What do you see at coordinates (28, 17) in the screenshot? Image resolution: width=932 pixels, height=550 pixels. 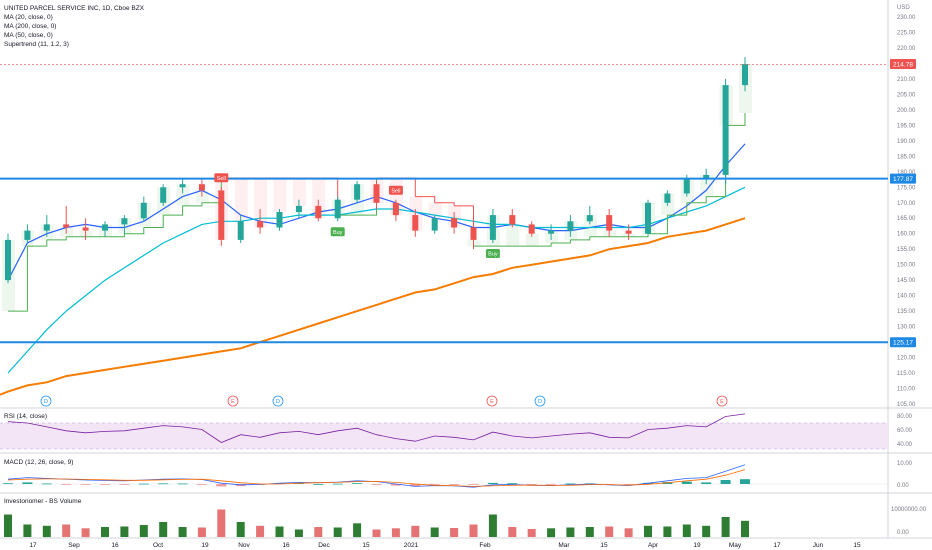 I see `indicator-ma20-label: MA (20, close, 0)` at bounding box center [28, 17].